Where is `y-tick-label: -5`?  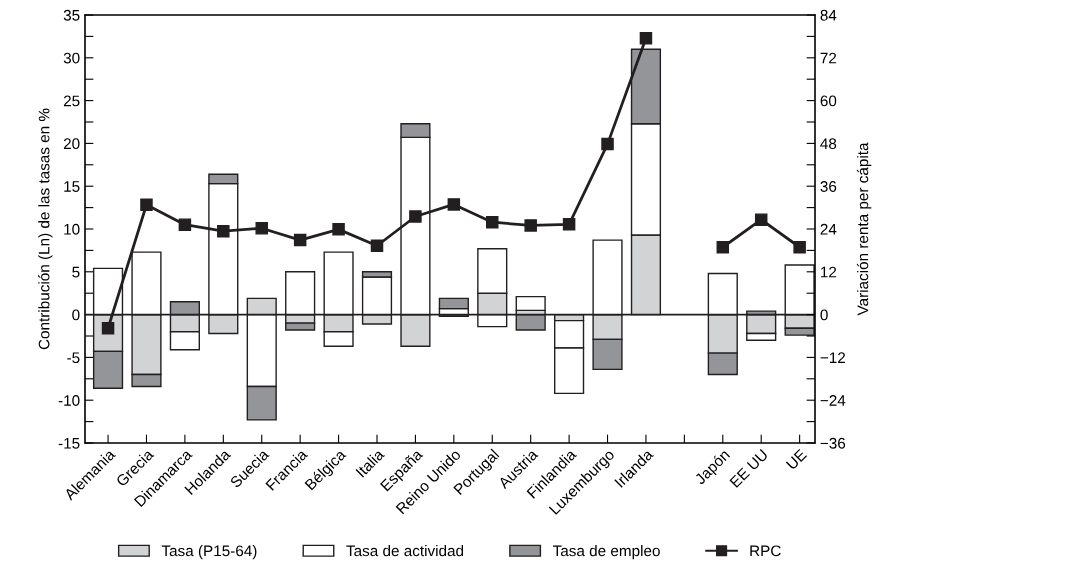 y-tick-label: -5 is located at coordinates (73, 358).